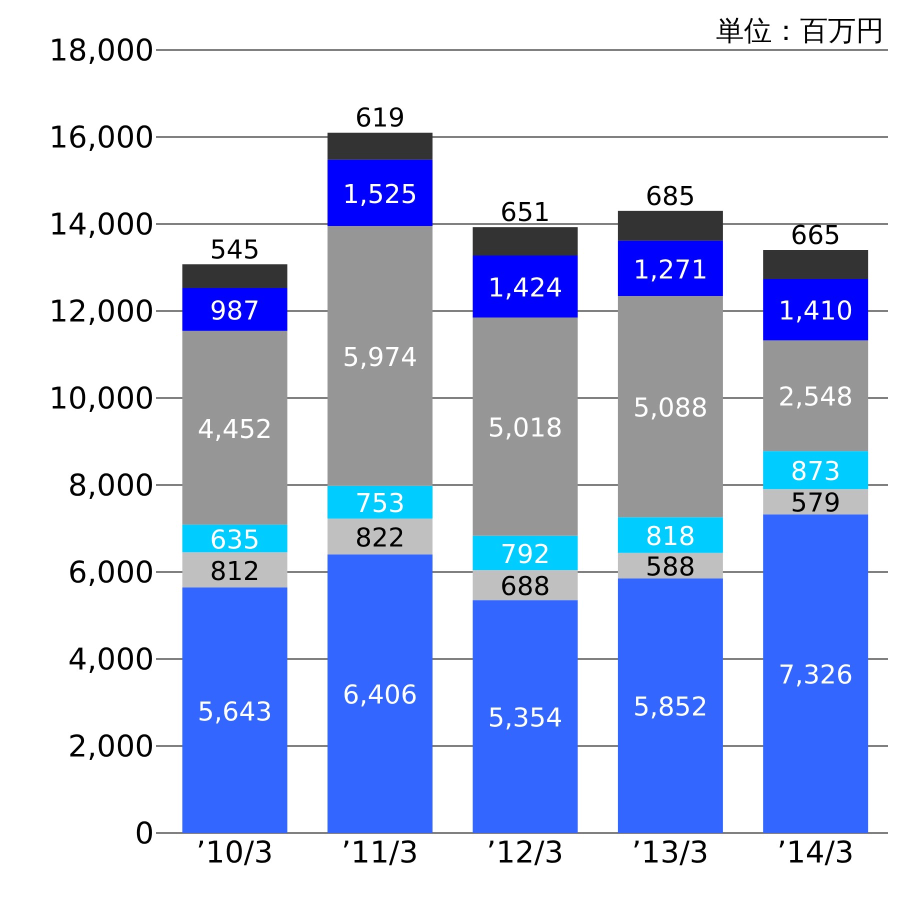 This screenshot has width=900, height=901. What do you see at coordinates (101, 51) in the screenshot?
I see `y-tick-label: 18,000` at bounding box center [101, 51].